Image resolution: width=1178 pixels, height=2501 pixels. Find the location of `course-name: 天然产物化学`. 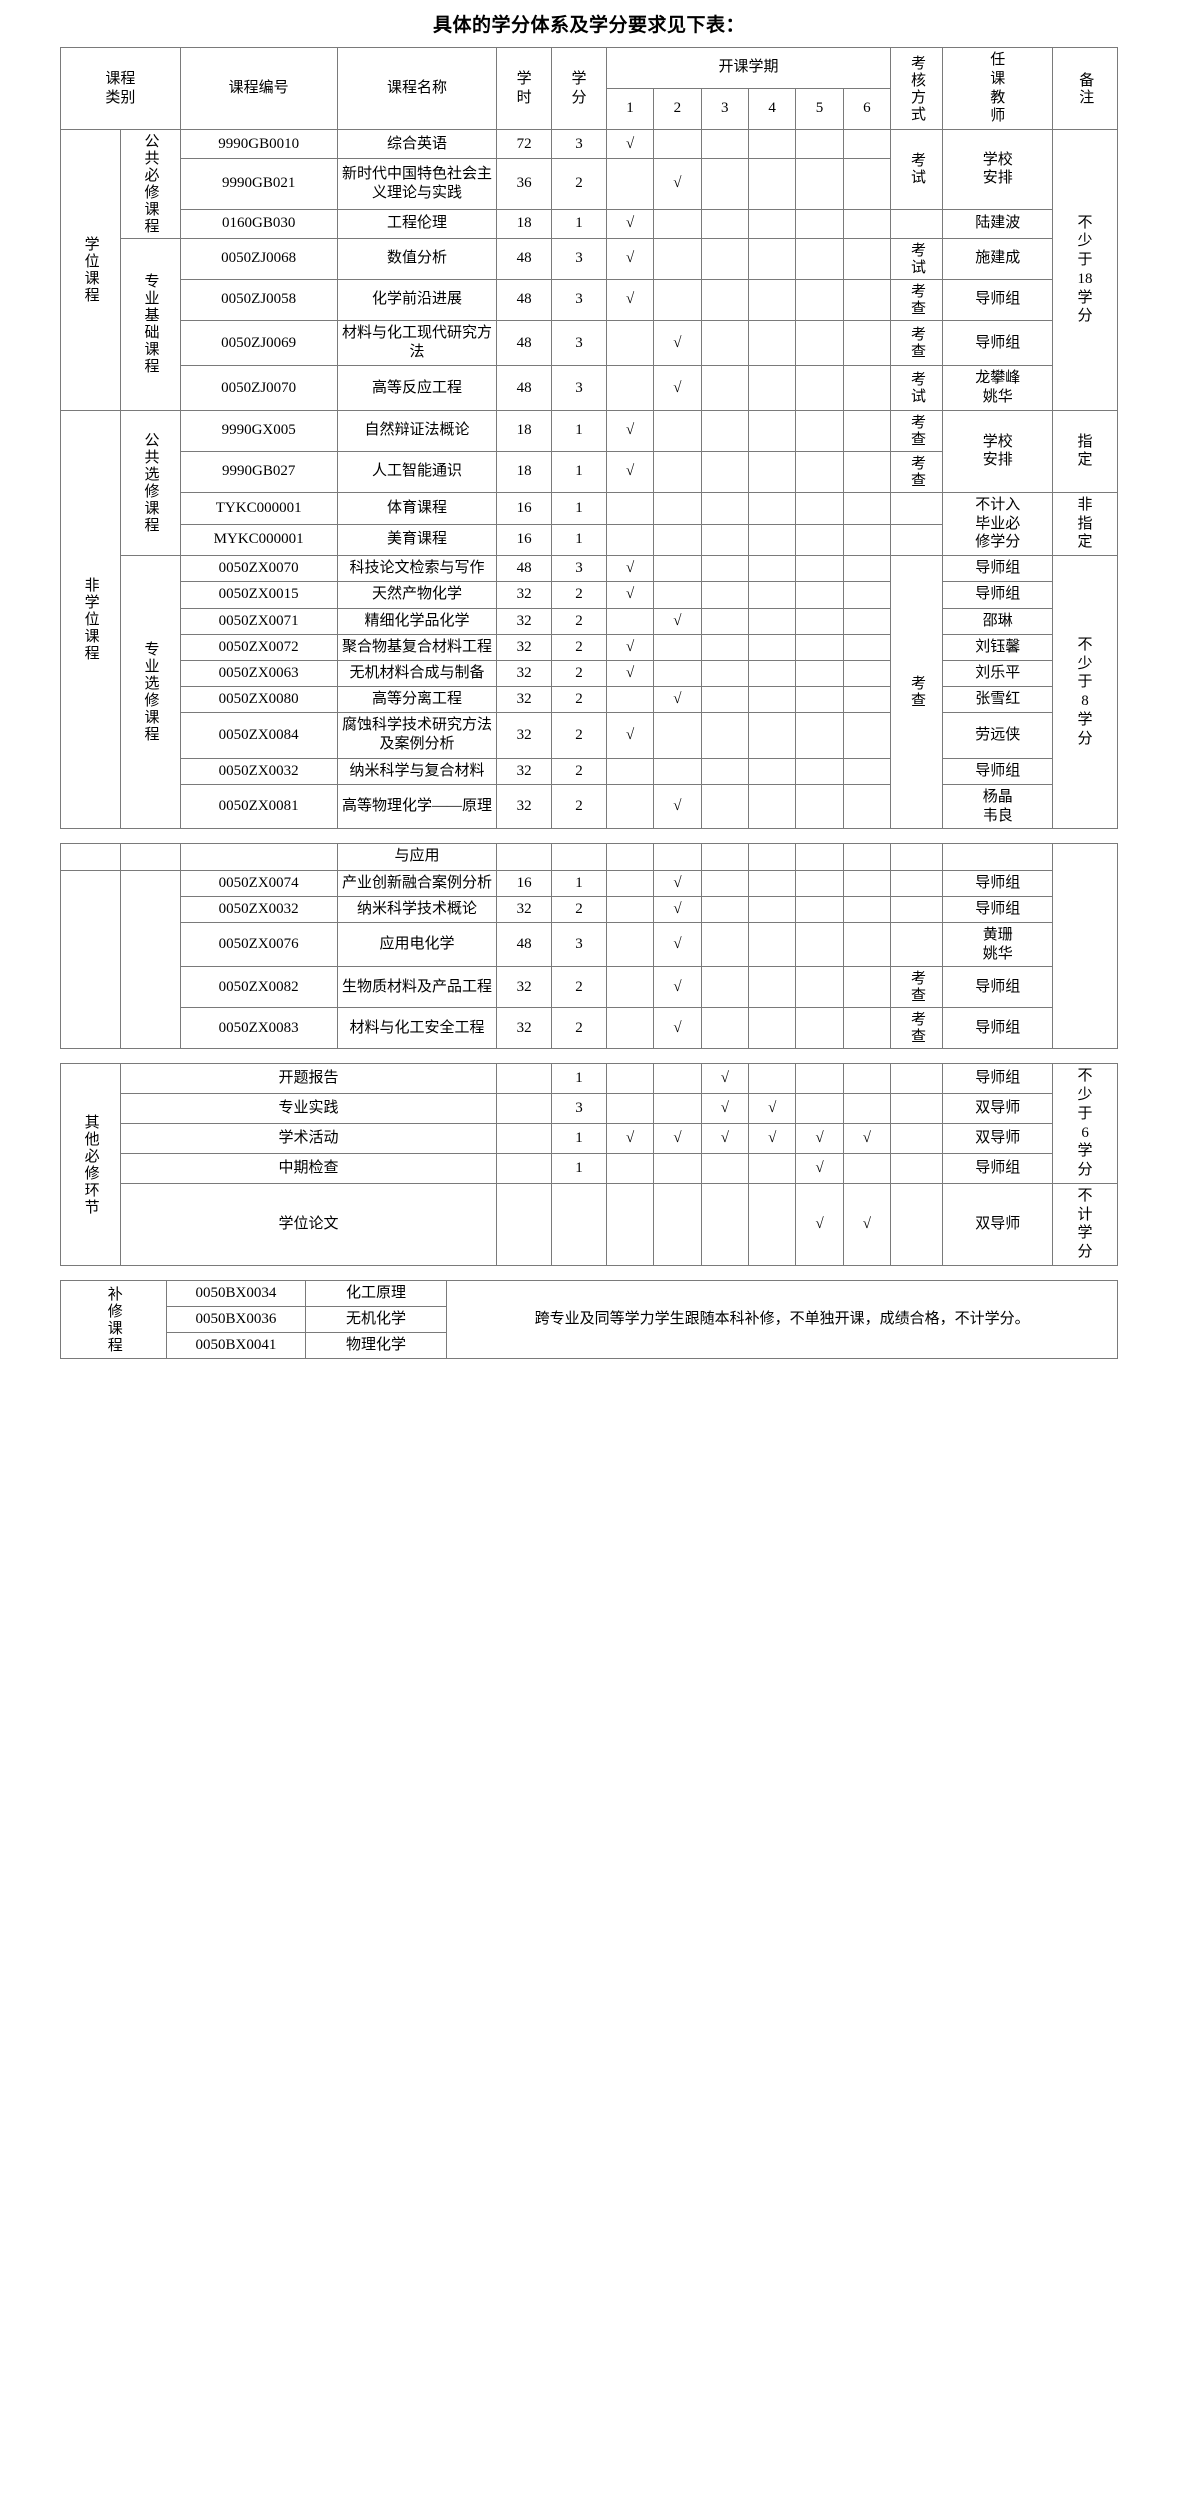

course-name: 天然产物化学 is located at coordinates (417, 595).